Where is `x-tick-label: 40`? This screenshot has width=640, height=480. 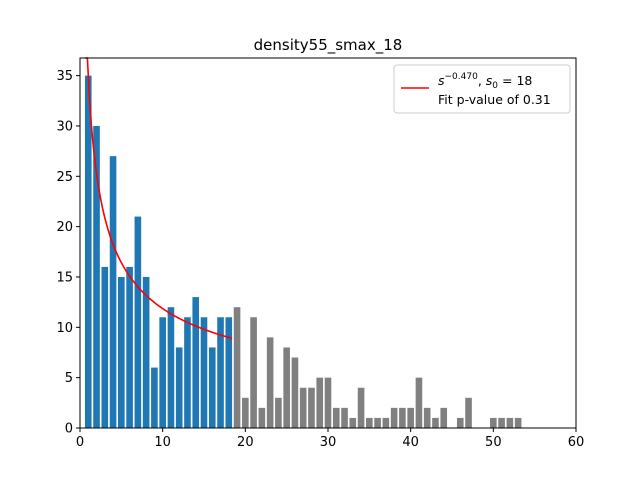
x-tick-label: 40 is located at coordinates (410, 442).